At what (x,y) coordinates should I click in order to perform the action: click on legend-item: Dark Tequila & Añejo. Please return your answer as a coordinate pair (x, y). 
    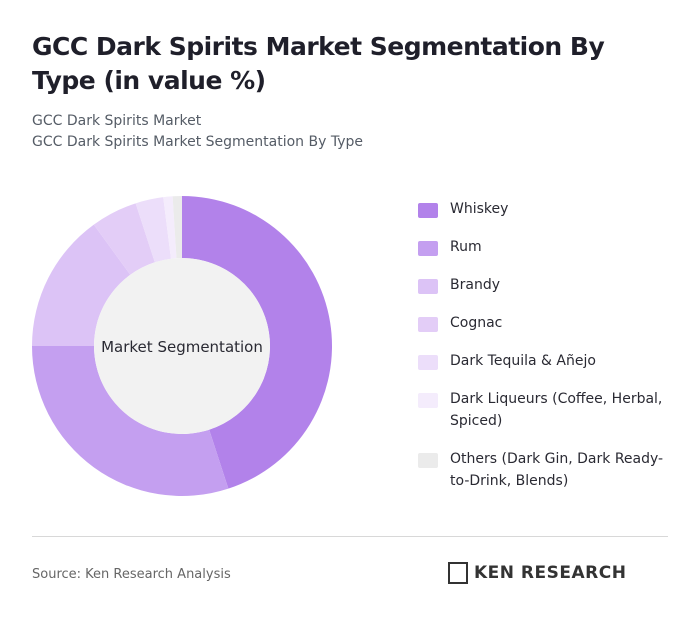
    Looking at the image, I should click on (543, 361).